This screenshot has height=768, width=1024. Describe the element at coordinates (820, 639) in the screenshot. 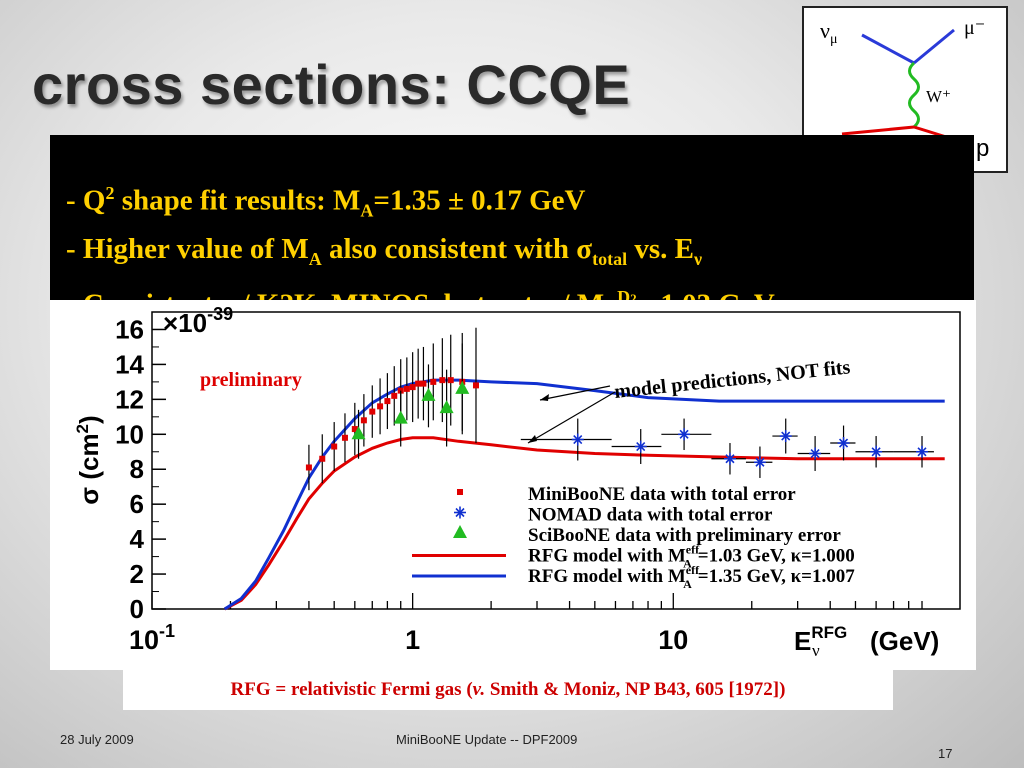

I see `x-axis-label: ERFG` at that location.